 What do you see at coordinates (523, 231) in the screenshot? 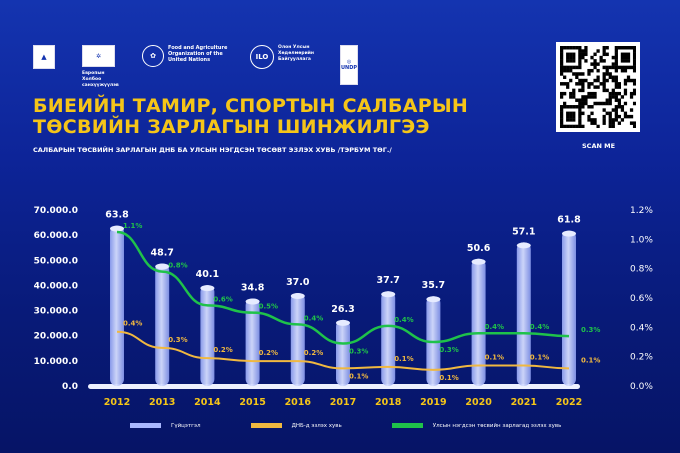
I see `bar-value-label: 57.1` at bounding box center [523, 231].